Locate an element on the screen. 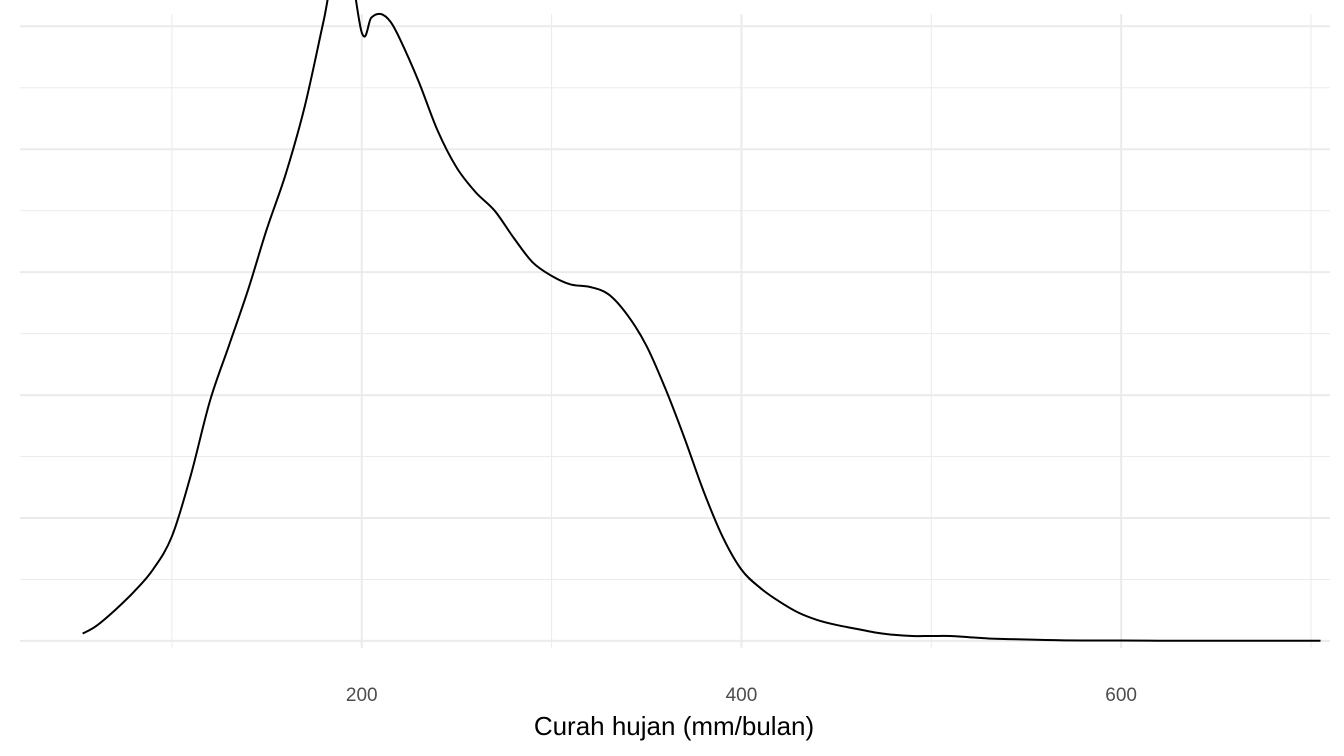  x-tick-label: 600 is located at coordinates (1121, 695).